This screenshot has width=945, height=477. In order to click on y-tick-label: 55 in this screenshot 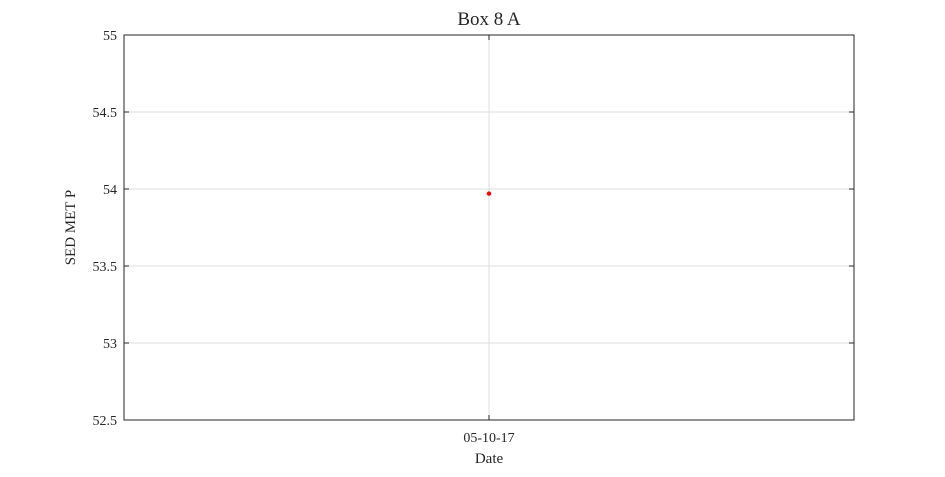, I will do `click(110, 36)`.